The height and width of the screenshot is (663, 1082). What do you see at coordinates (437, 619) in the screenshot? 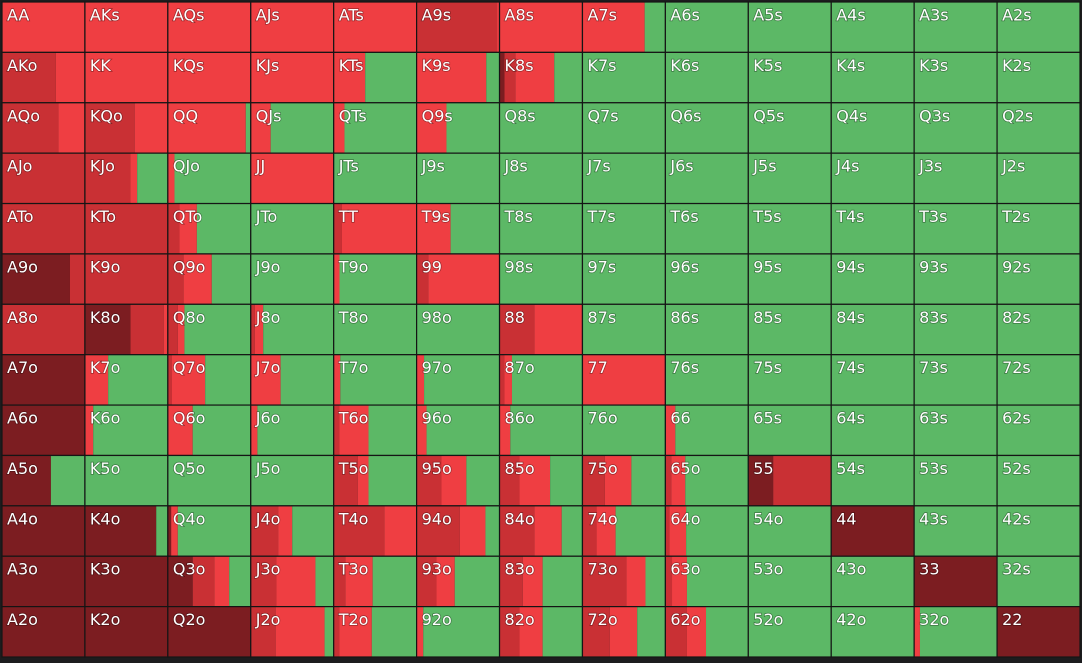
I see `hand-label: 92o` at bounding box center [437, 619].